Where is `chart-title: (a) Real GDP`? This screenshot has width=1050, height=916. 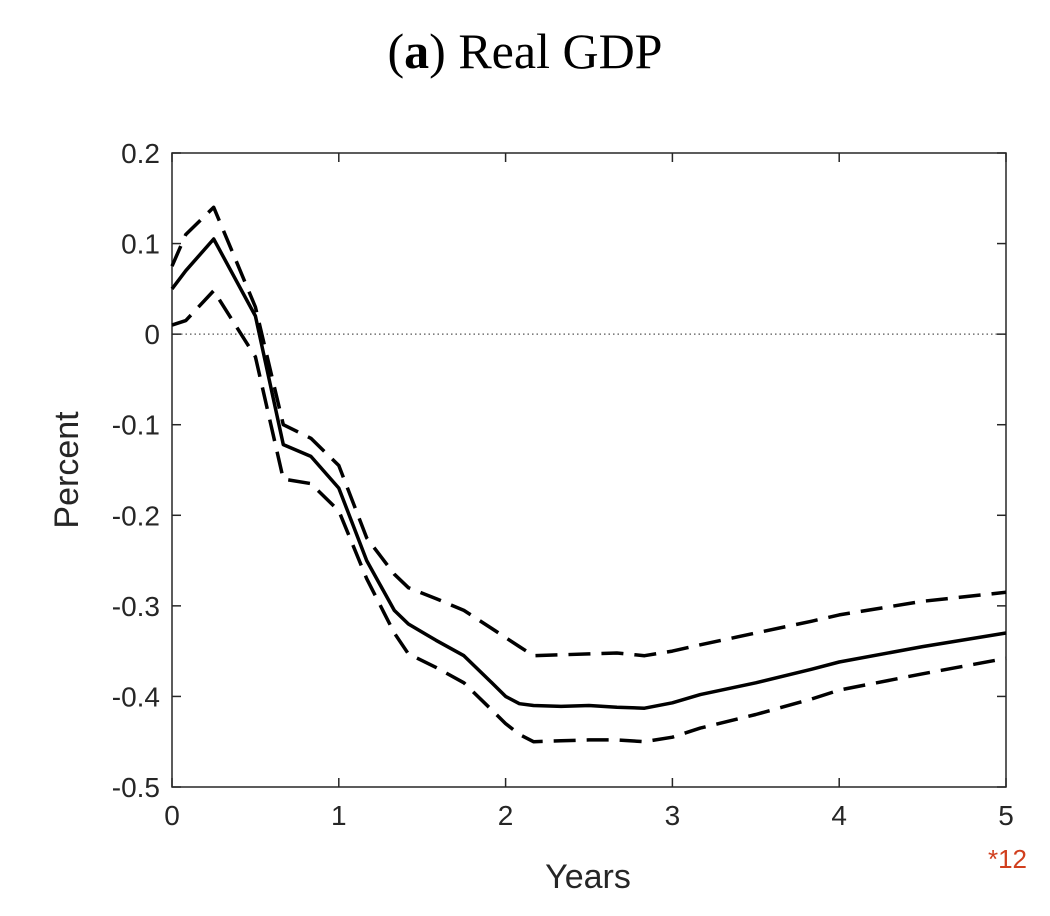
chart-title: (a) Real GDP is located at coordinates (525, 51).